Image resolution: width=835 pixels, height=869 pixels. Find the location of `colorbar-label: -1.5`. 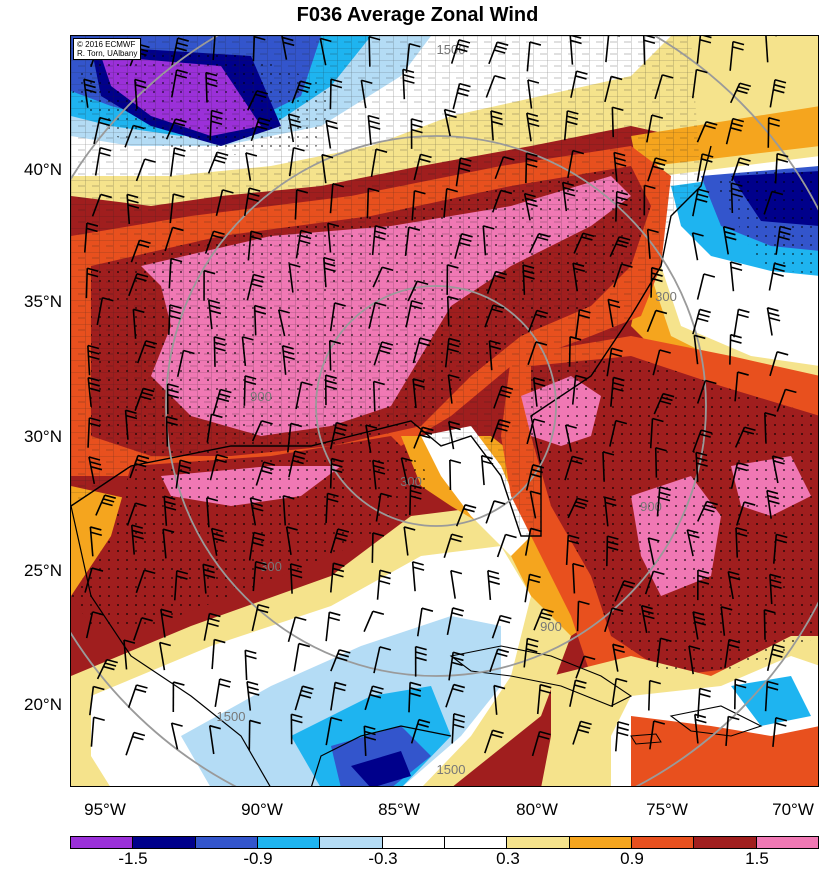

colorbar-label: -1.5 is located at coordinates (133, 859).